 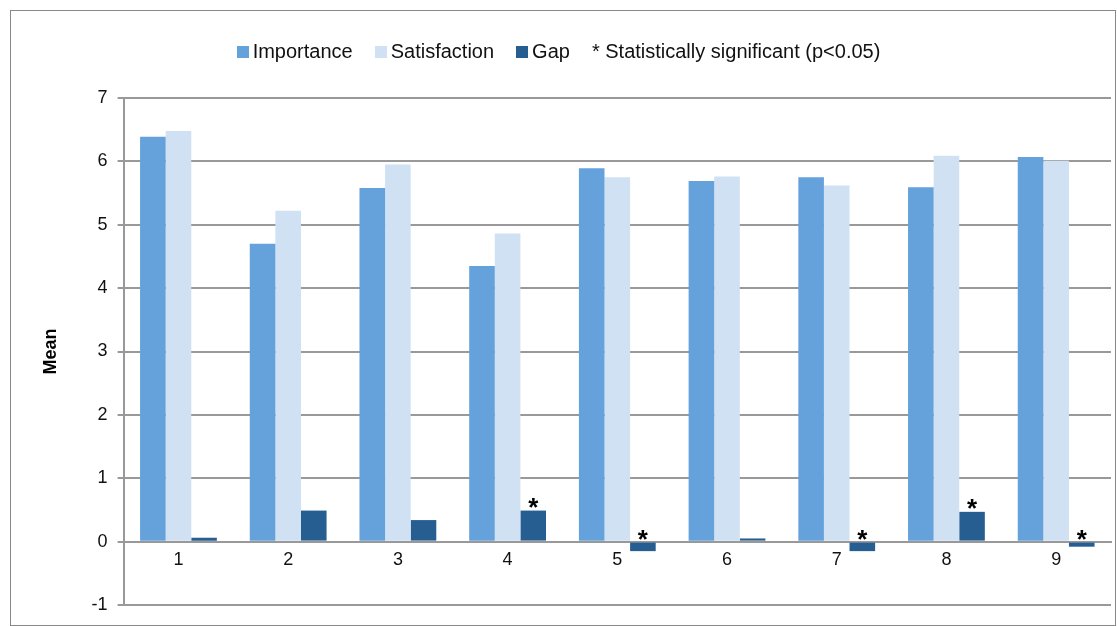 What do you see at coordinates (102, 223) in the screenshot?
I see `y-tick-label: 5` at bounding box center [102, 223].